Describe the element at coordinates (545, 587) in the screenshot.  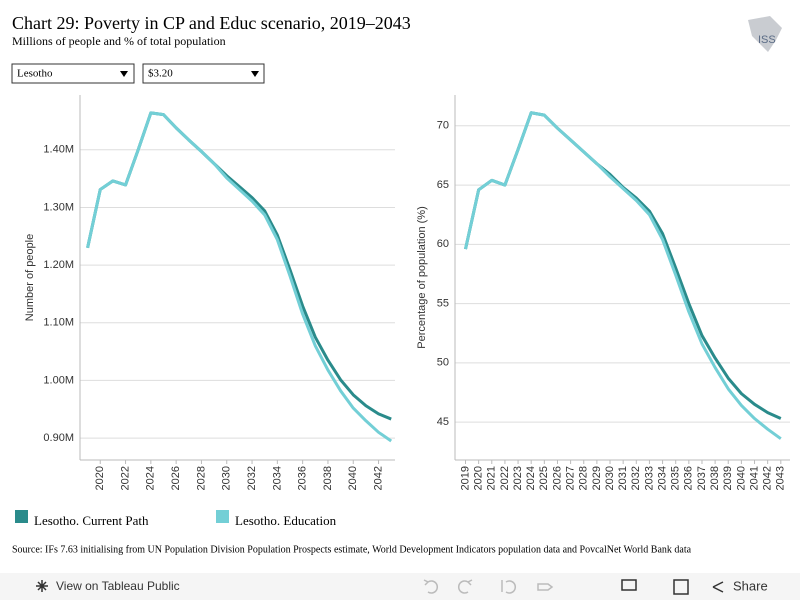
I see `pause-icon` at that location.